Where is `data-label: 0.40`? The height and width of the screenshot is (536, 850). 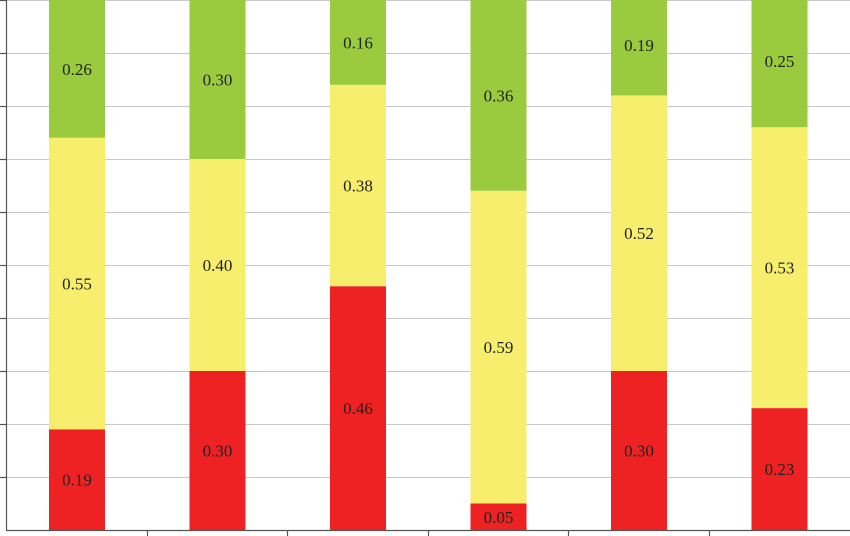
data-label: 0.40 is located at coordinates (218, 265).